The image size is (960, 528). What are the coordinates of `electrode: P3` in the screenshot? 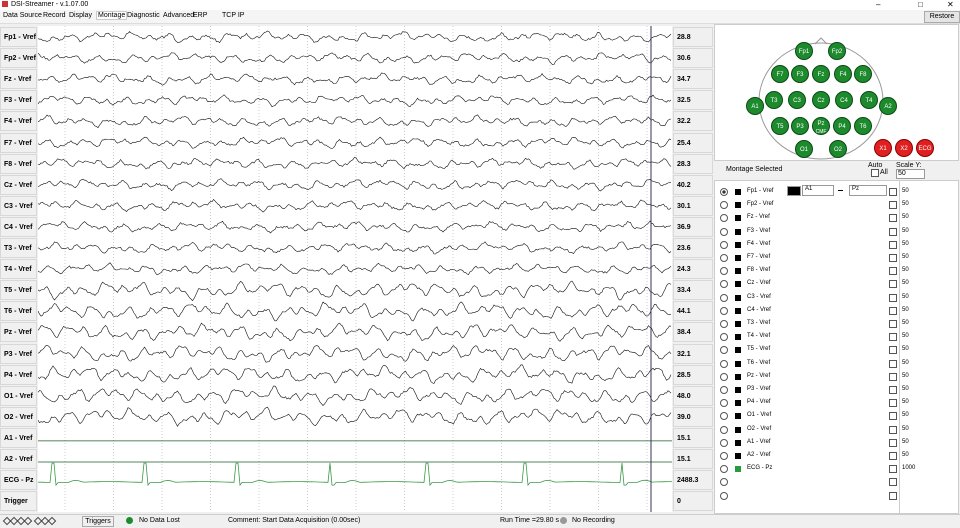 It's located at (800, 126).